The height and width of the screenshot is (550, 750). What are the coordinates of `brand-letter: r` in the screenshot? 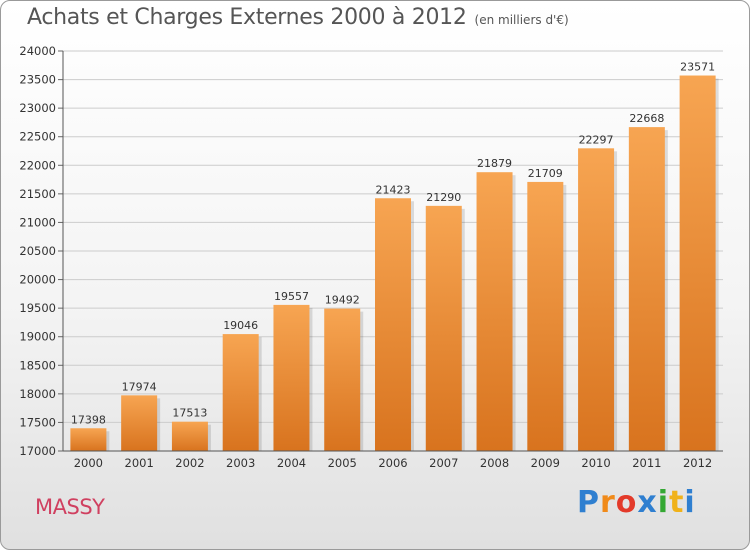 It's located at (608, 502).